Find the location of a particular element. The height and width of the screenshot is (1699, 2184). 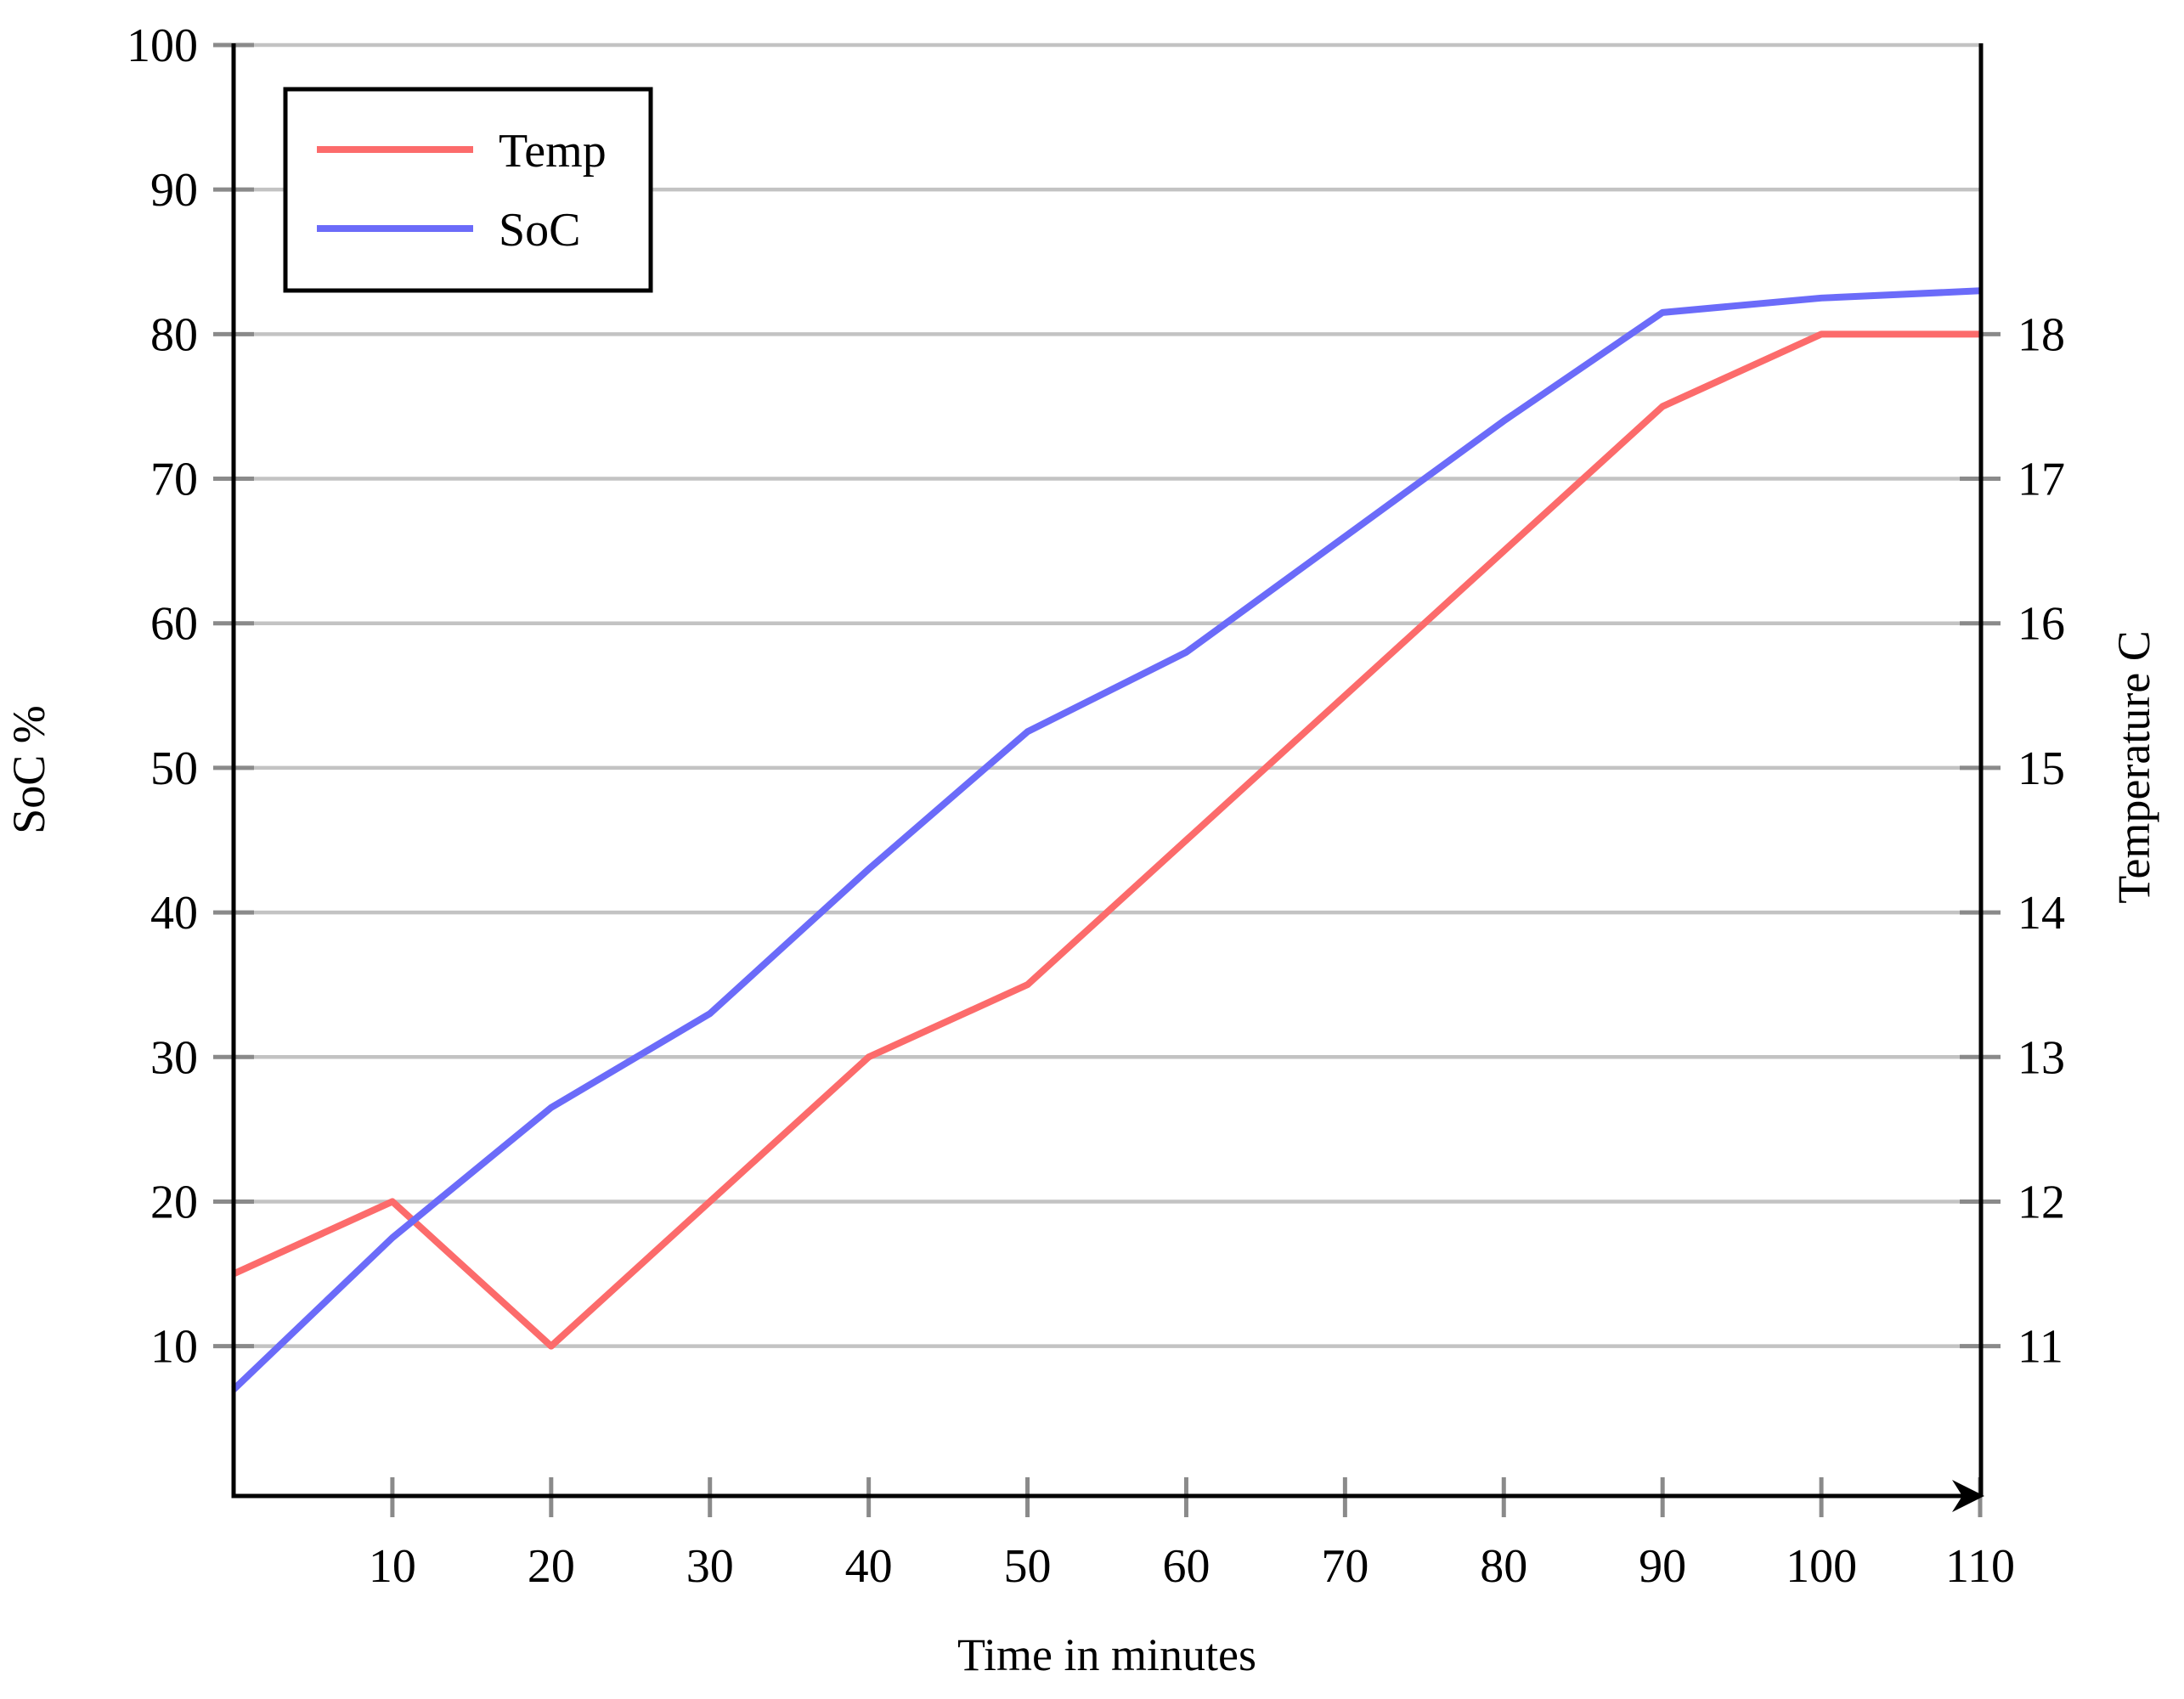

left-axis-title: SoC % is located at coordinates (29, 769).